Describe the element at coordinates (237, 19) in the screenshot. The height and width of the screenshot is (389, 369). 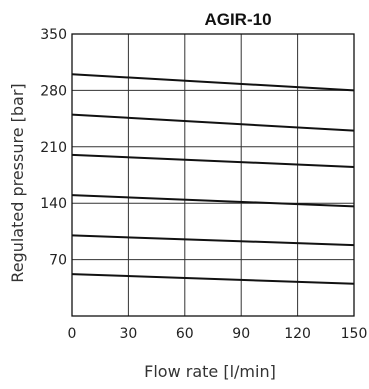
I see `chart-title: AGIR-10` at that location.